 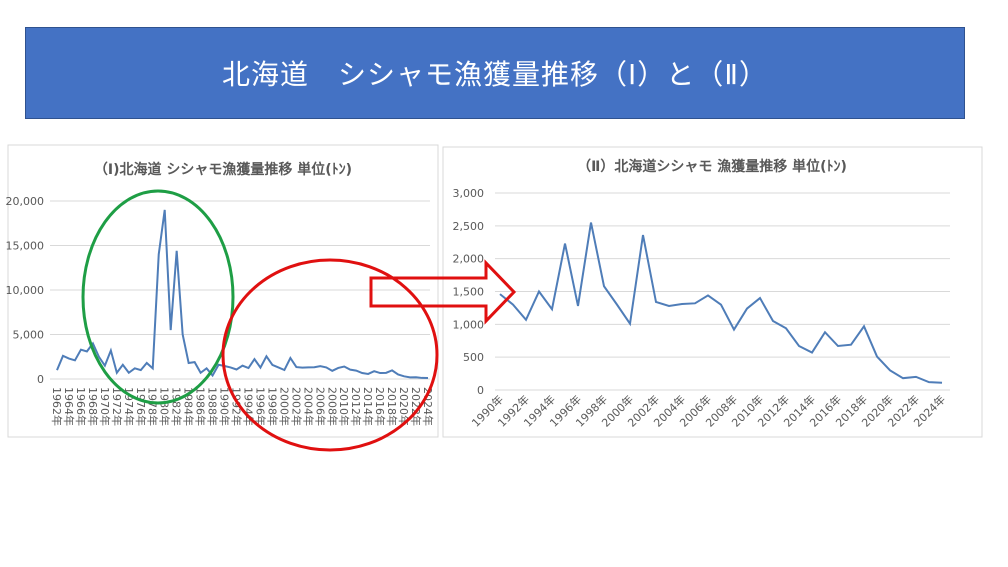 I want to click on x-tick-label: 2008年, so click(x=332, y=406).